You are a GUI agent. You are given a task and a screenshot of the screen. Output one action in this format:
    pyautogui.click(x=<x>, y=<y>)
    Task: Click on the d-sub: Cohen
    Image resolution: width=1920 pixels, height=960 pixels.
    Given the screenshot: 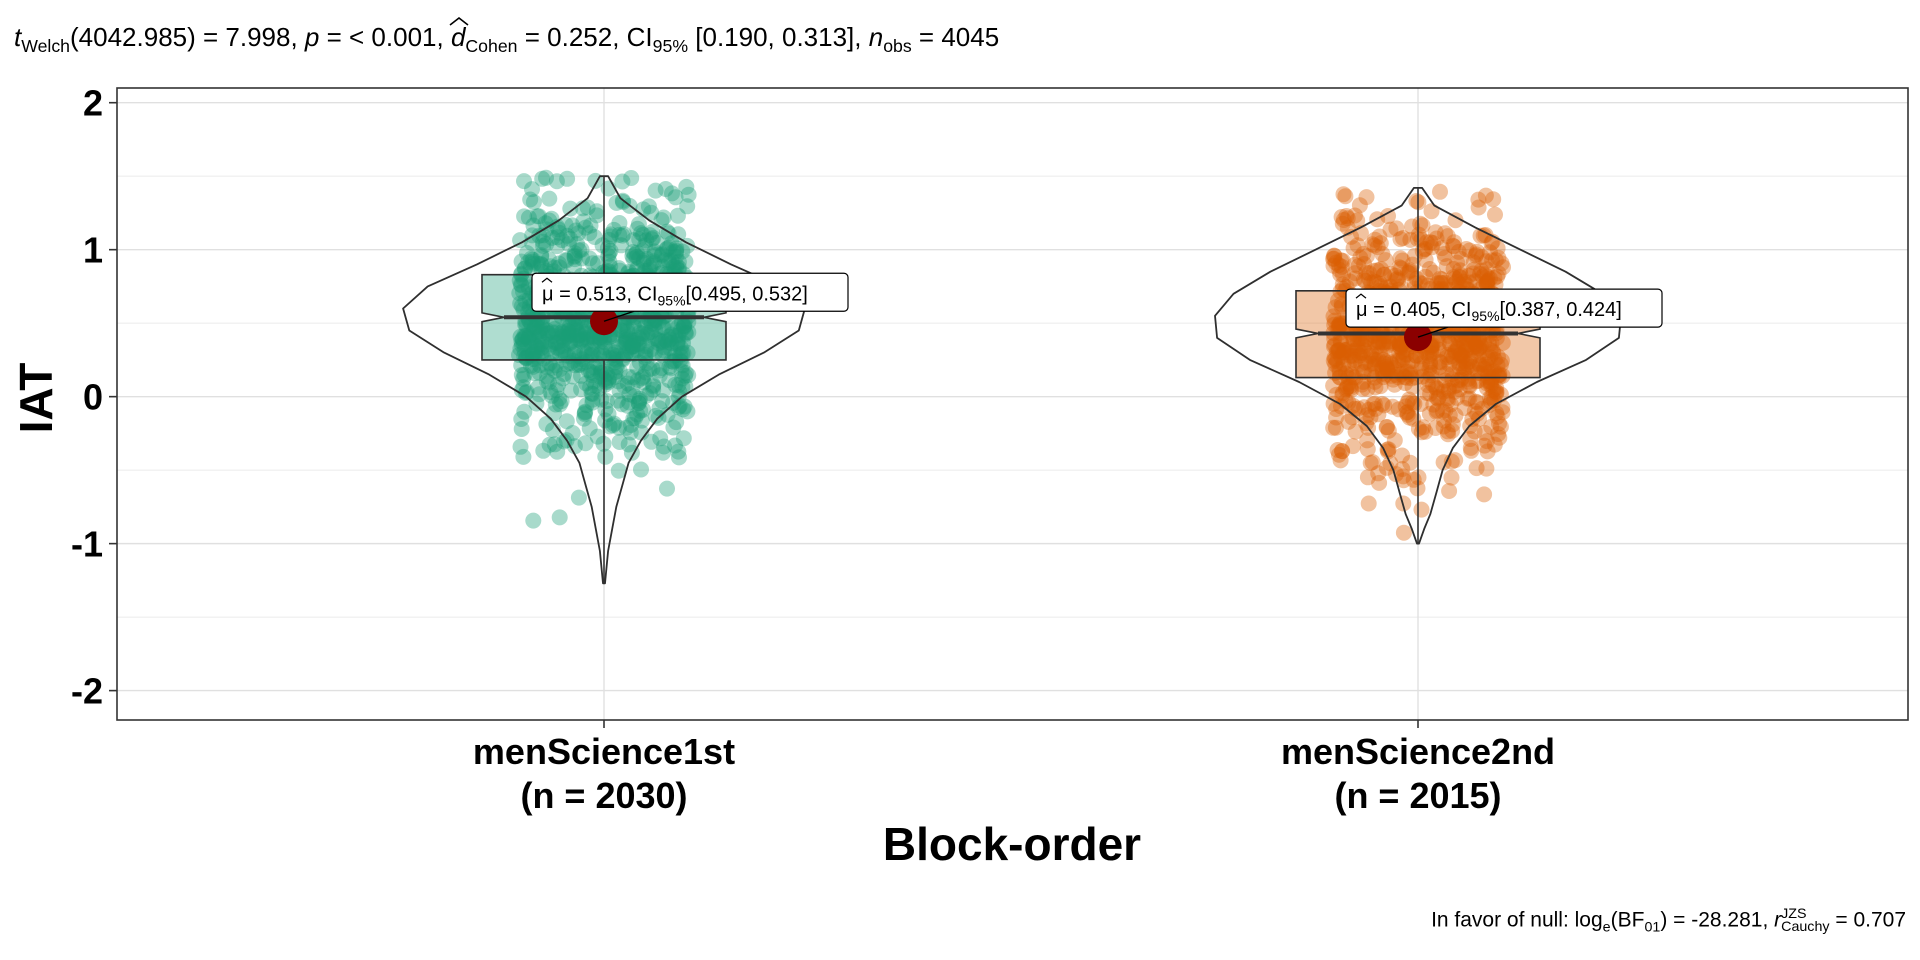 What is the action you would take?
    pyautogui.click(x=491, y=46)
    